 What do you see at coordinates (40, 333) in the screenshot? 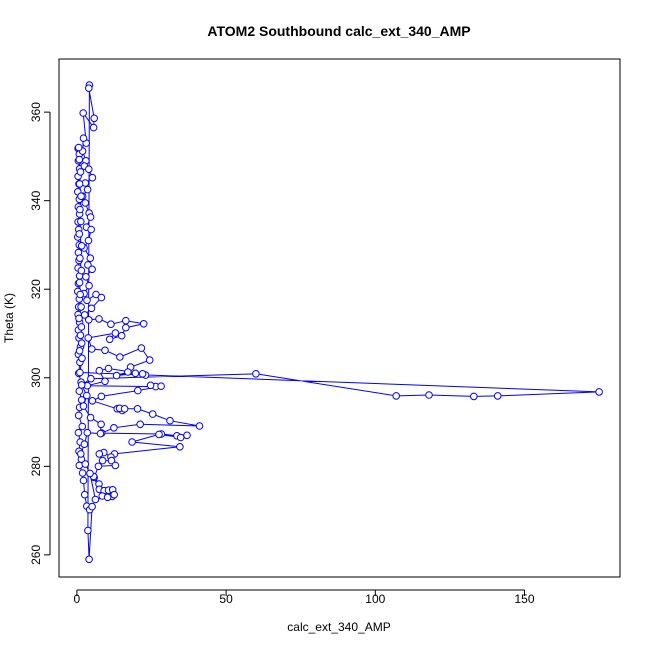
I see `y-axis: 260 280 300 320 340 360` at bounding box center [40, 333].